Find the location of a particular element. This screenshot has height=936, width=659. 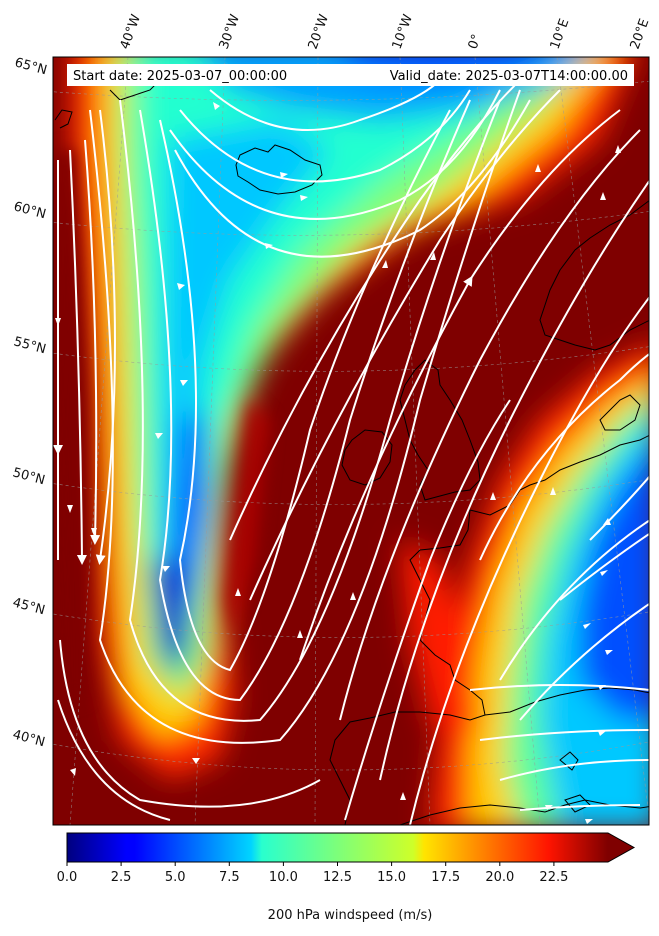

colorbar-label: 200 hPa windspeed (m/s) is located at coordinates (350, 915).